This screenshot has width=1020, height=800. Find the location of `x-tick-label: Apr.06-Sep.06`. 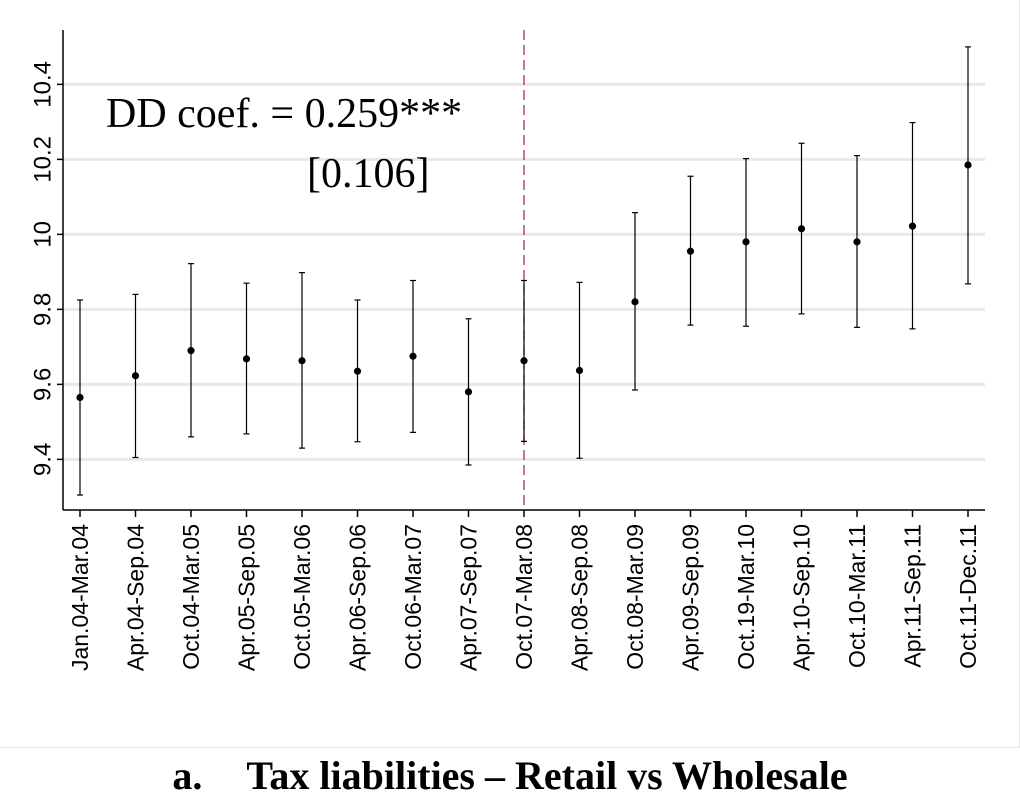

x-tick-label: Apr.06-Sep.06 is located at coordinates (358, 597).